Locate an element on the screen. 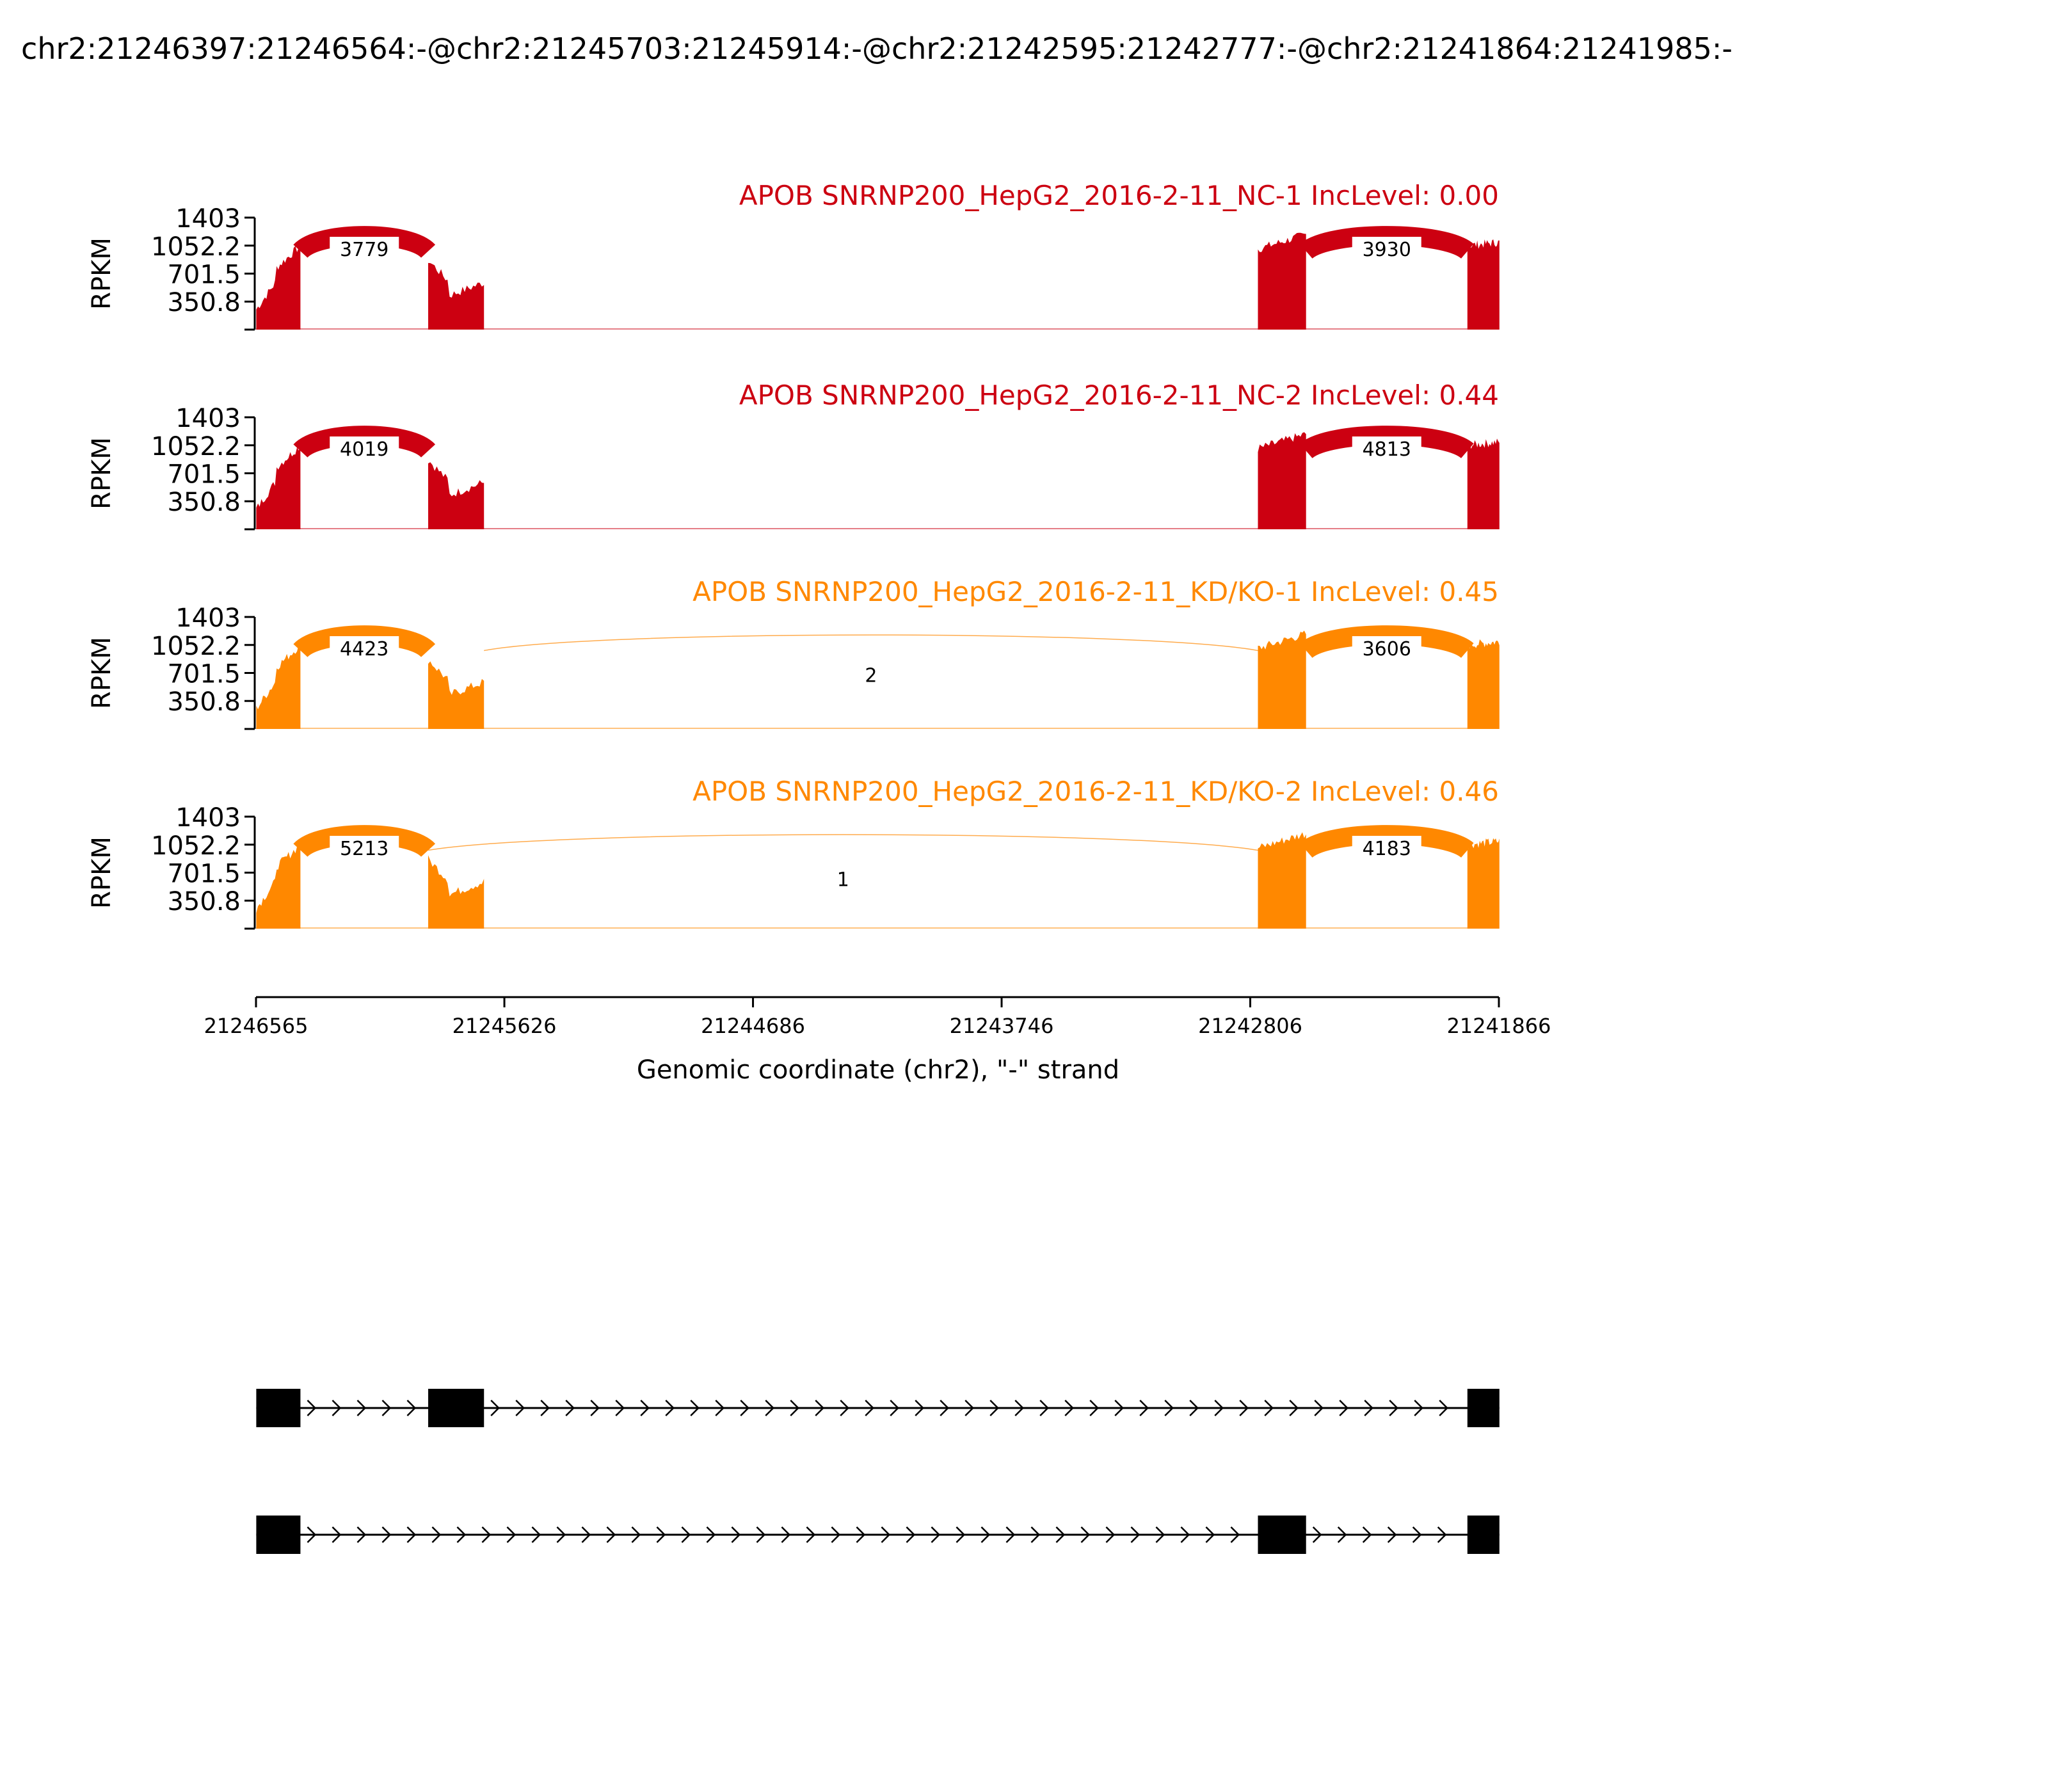 This screenshot has width=2048, height=1792. junction-count: 3606 is located at coordinates (1387, 649).